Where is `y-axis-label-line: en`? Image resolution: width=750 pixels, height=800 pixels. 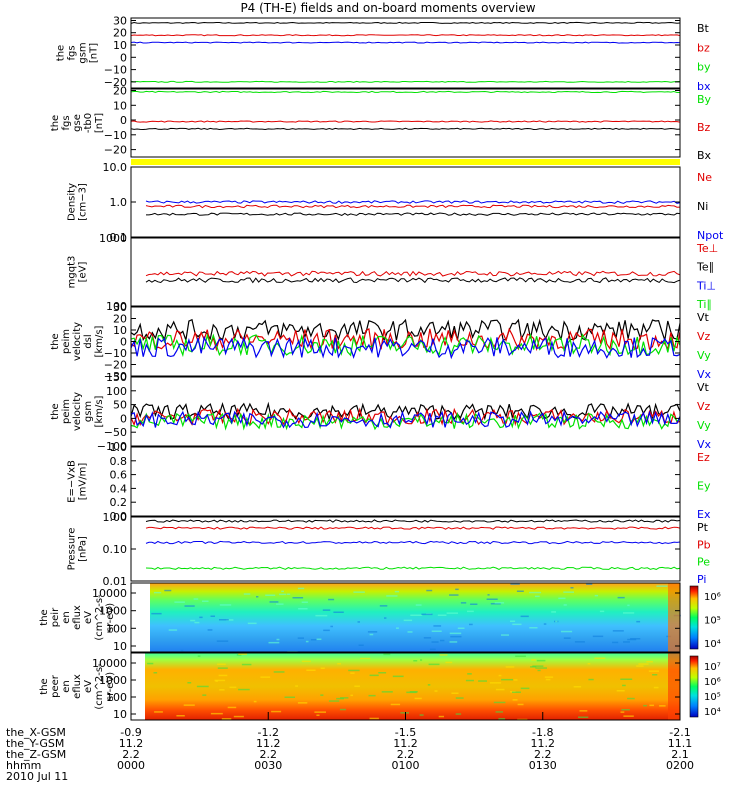 y-axis-label-line: en is located at coordinates (66, 617).